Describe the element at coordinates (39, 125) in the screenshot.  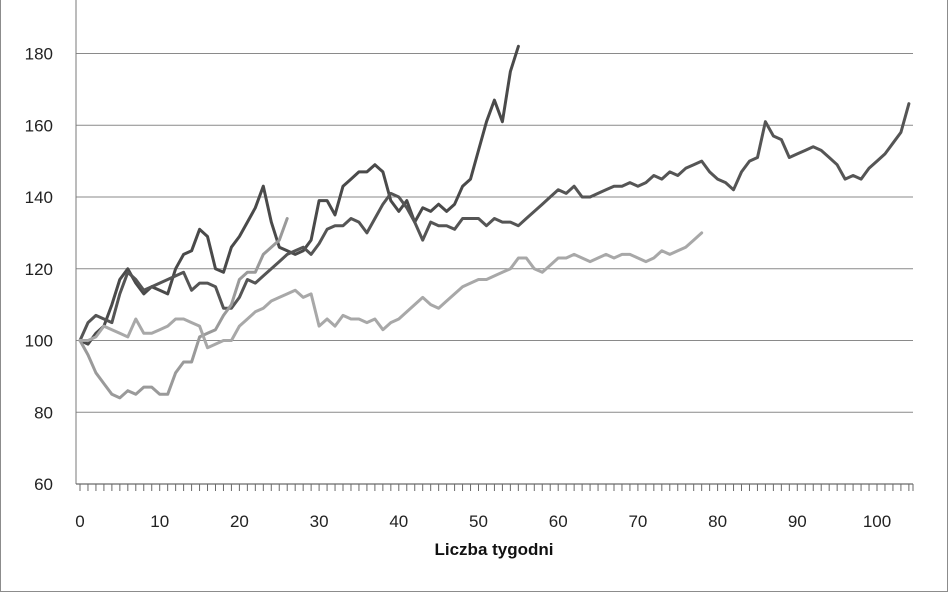
I see `y-tick-label: 160` at that location.